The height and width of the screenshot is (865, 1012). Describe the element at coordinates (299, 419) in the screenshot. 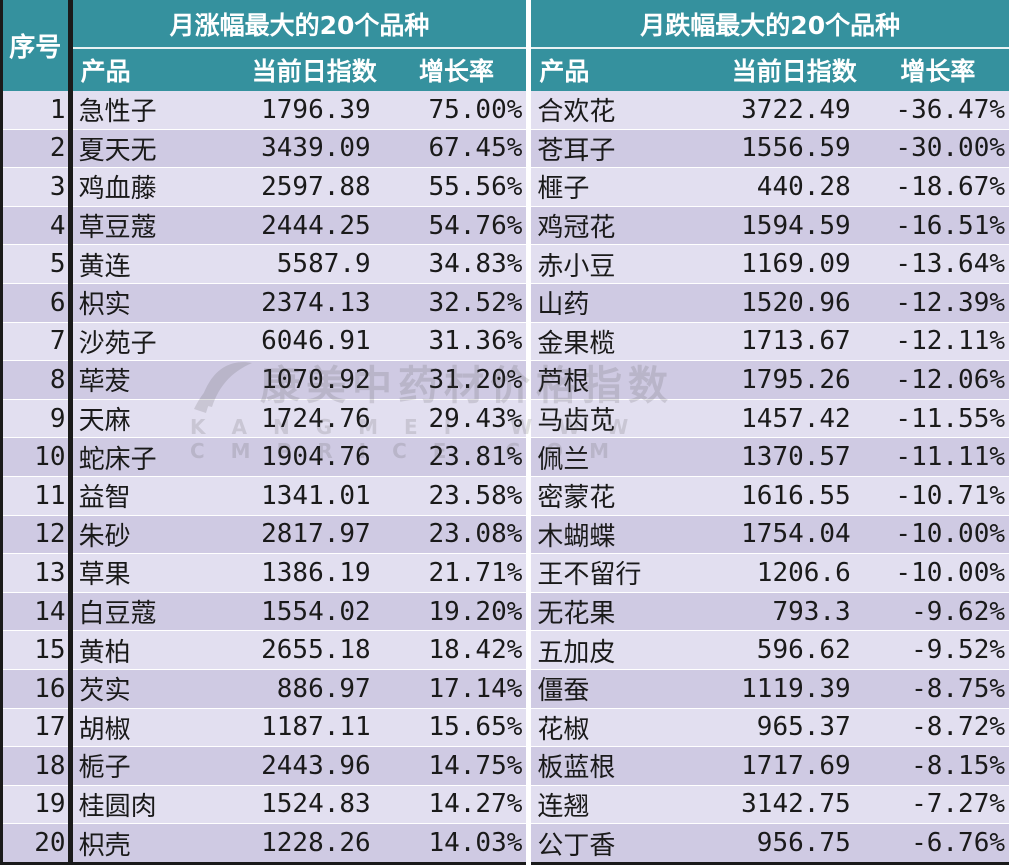

I see `rise-index-cell: 1724.76` at that location.